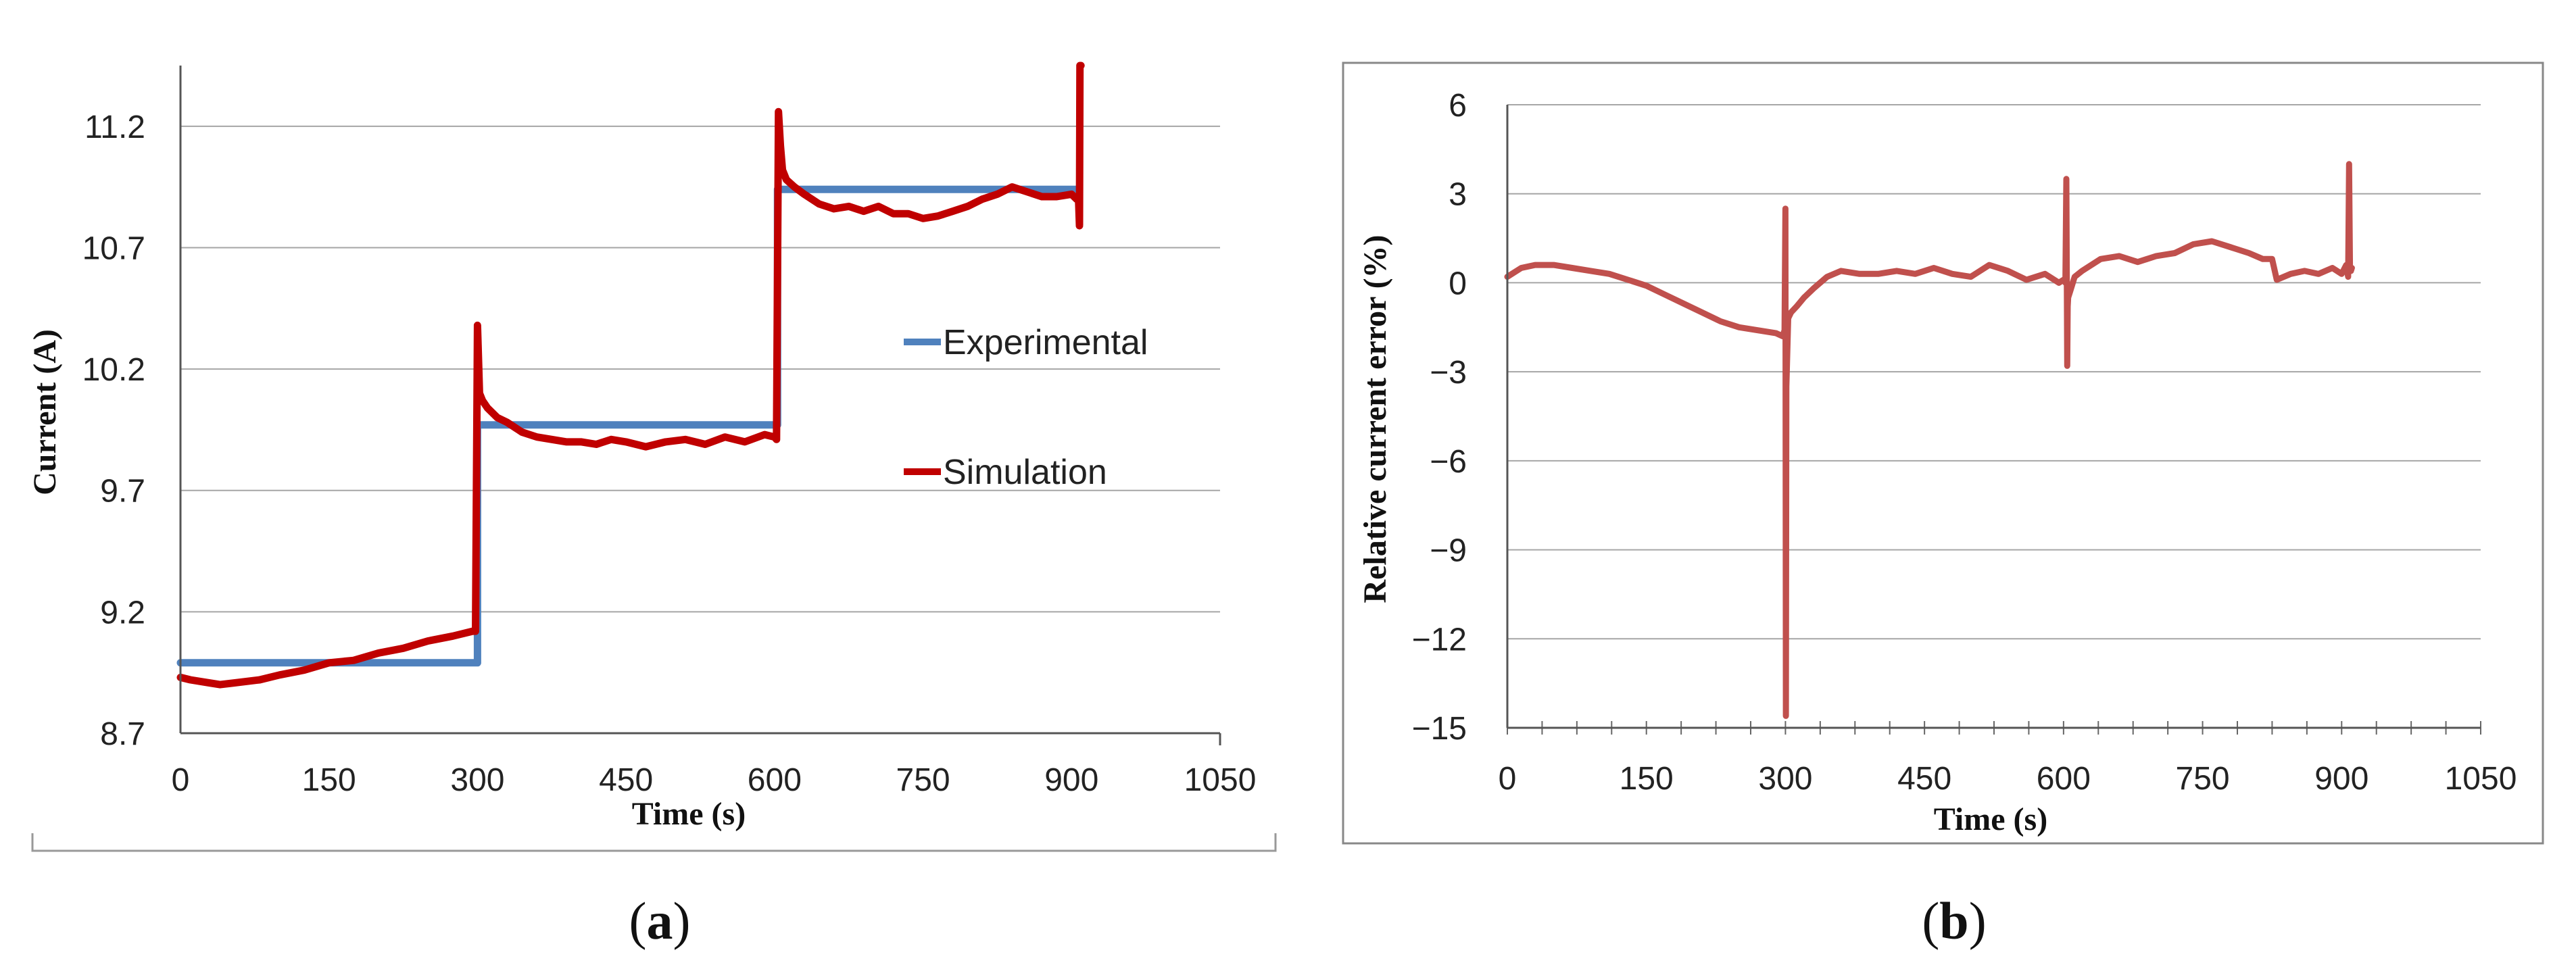  I want to click on chart-b-y-axis-title: Relative current error (%), so click(1375, 418).